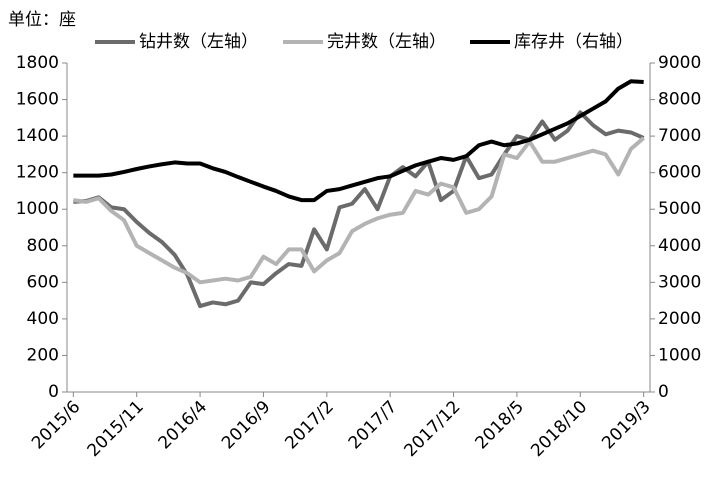 This screenshot has width=715, height=488. Describe the element at coordinates (309, 425) in the screenshot. I see `x-tick-label: 2017/2` at that location.